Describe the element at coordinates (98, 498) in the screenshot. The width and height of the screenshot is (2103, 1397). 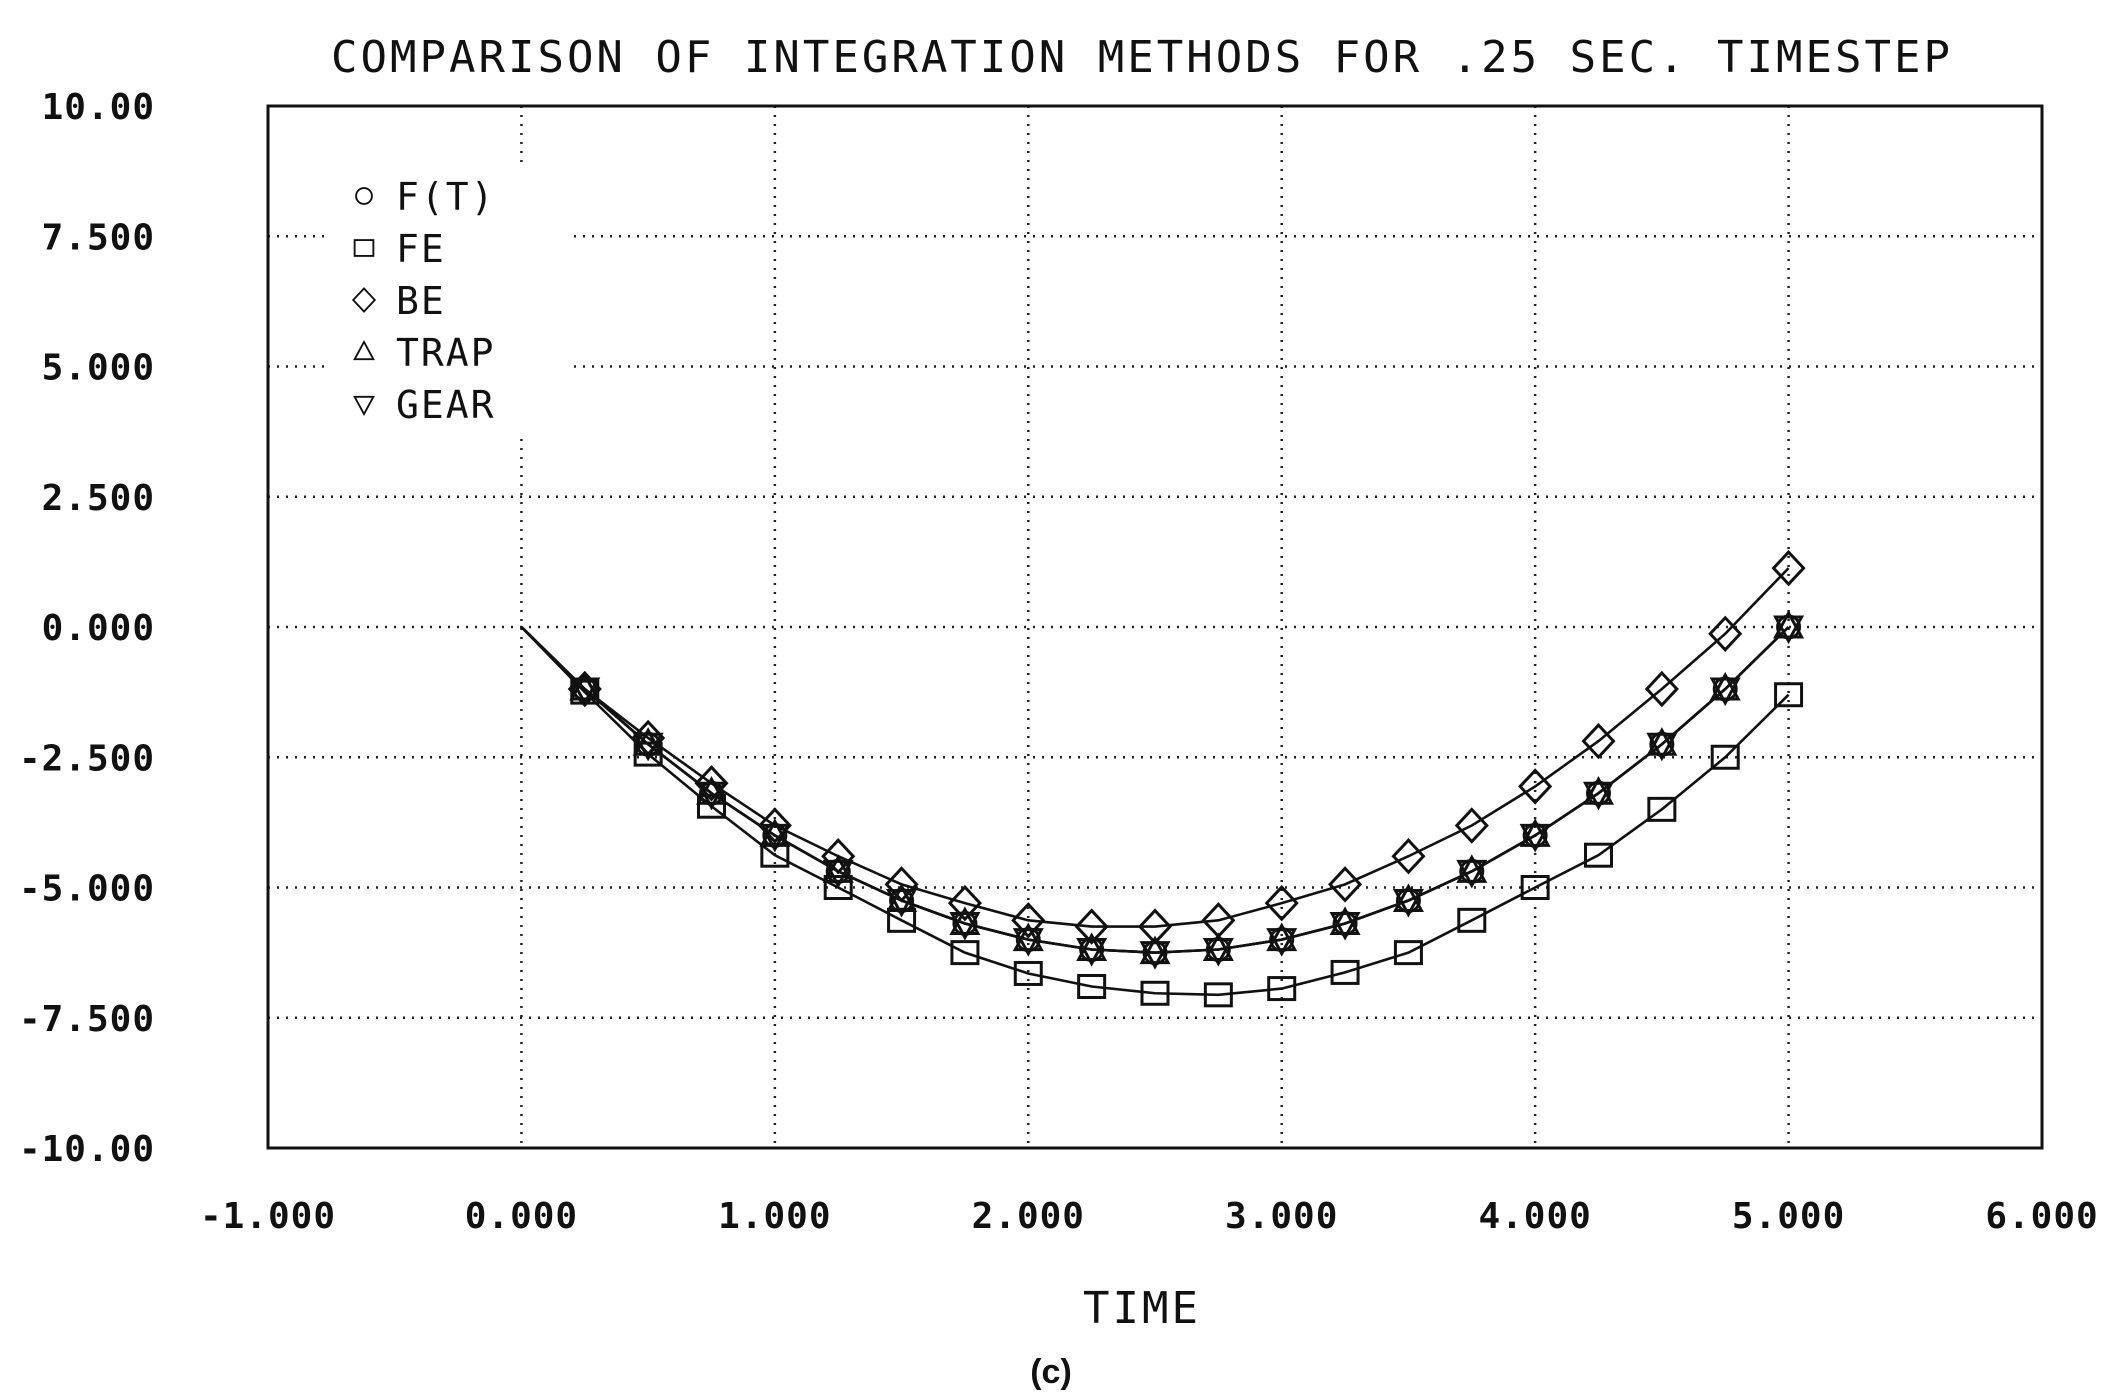
I see `y-tick-label: 2.500` at that location.